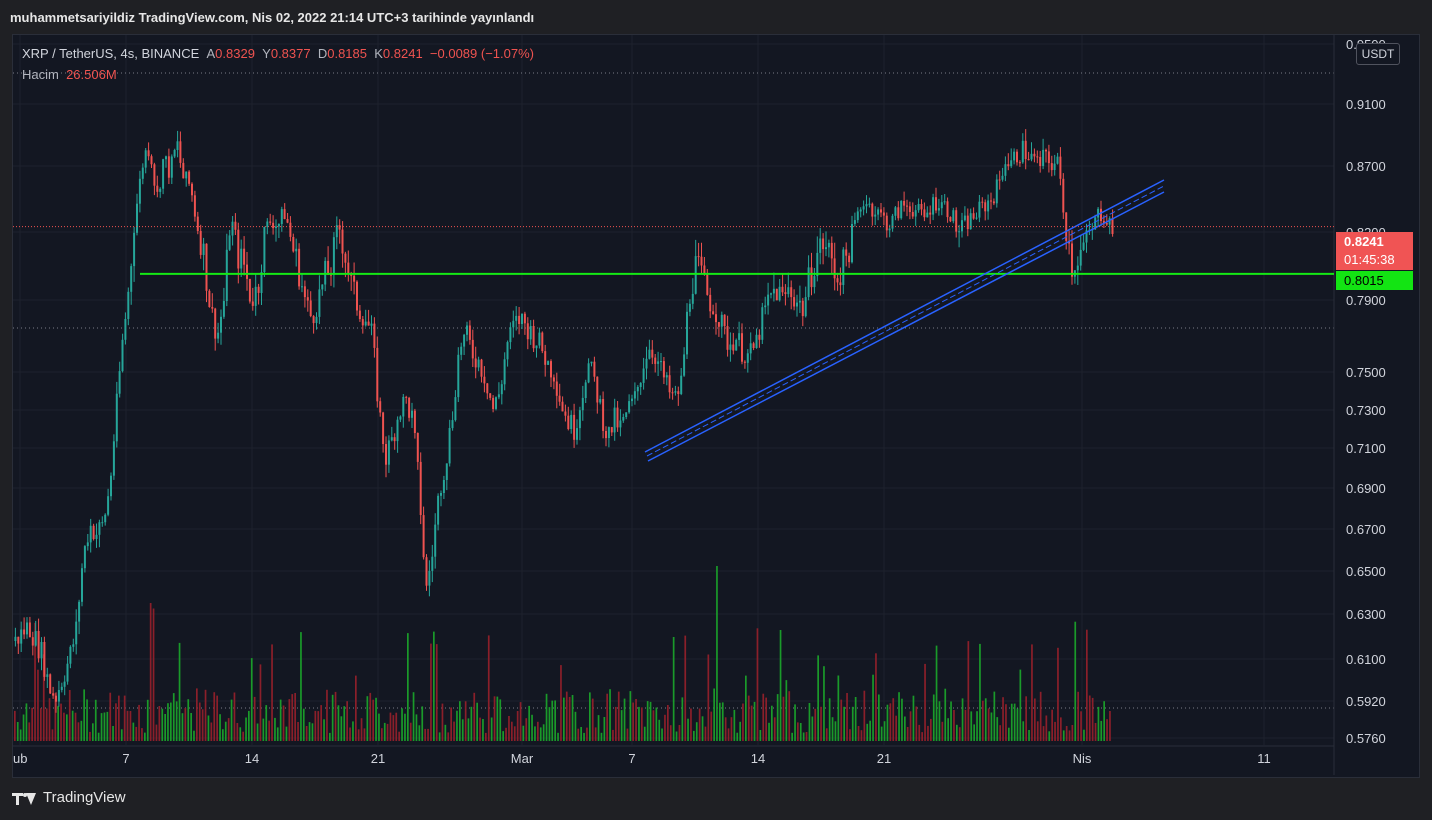  Describe the element at coordinates (40, 74) in the screenshot. I see `volume-label: Hacim` at that location.